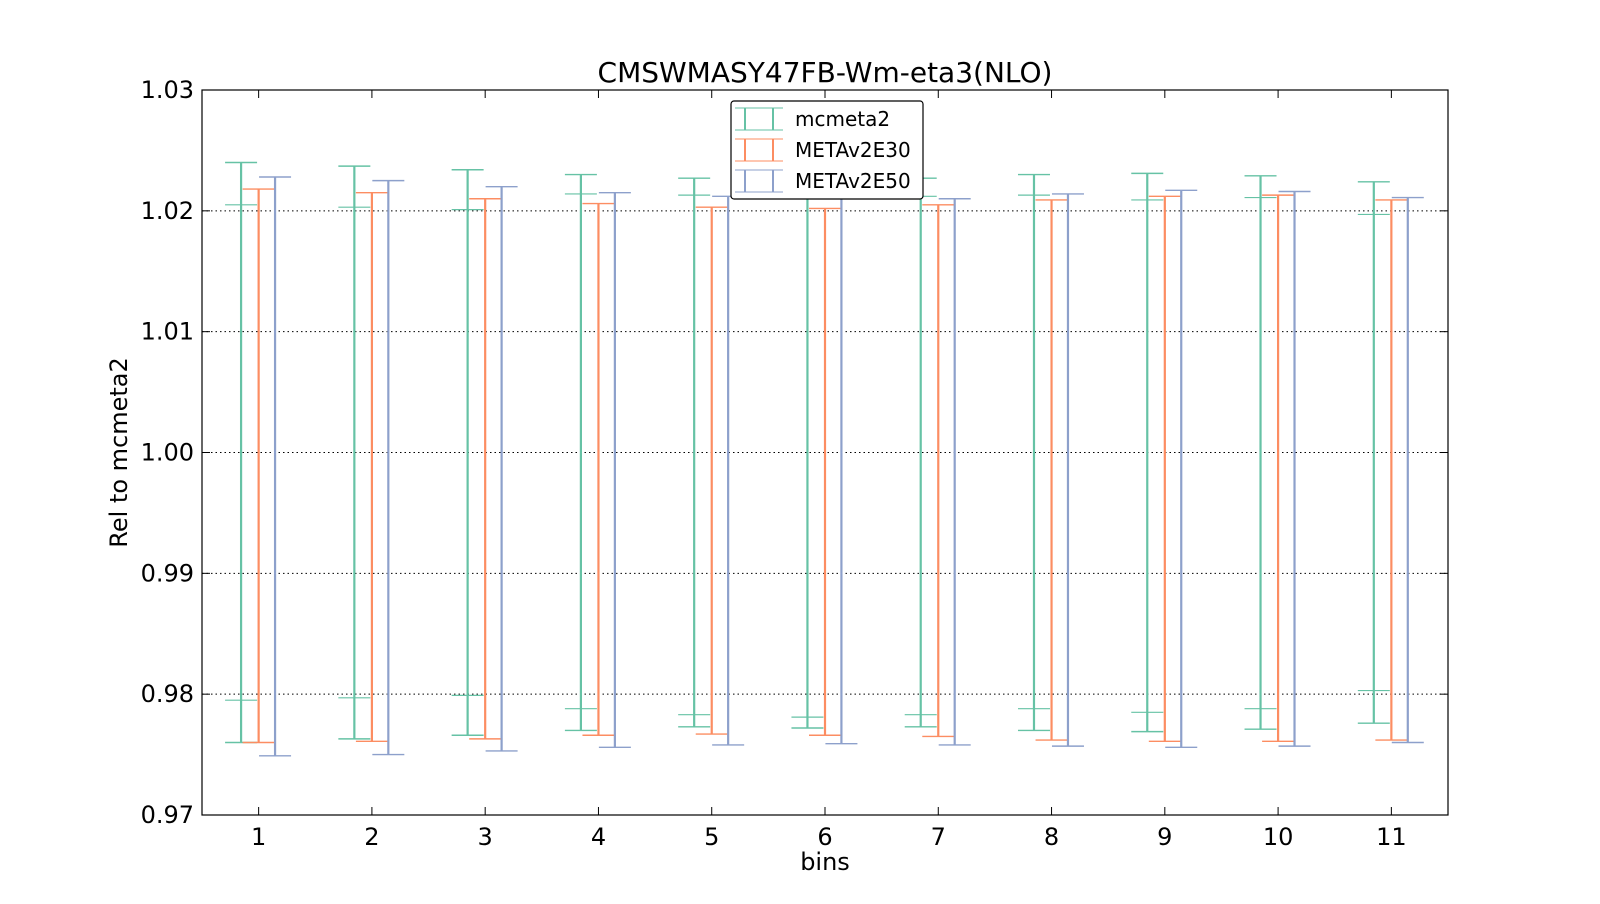 This screenshot has height=904, width=1600. Describe the element at coordinates (167, 90) in the screenshot. I see `y-tick-label: 1.03` at that location.